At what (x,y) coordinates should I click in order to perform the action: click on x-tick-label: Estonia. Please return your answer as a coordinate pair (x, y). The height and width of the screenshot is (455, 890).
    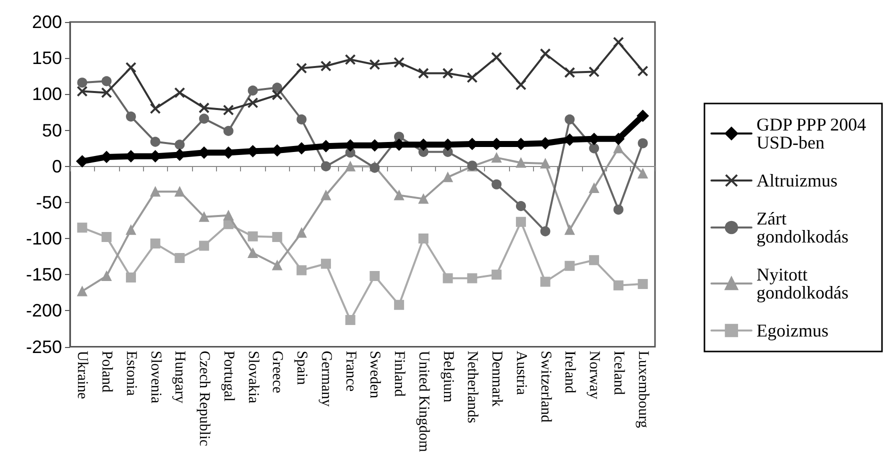
    Looking at the image, I should click on (130, 373).